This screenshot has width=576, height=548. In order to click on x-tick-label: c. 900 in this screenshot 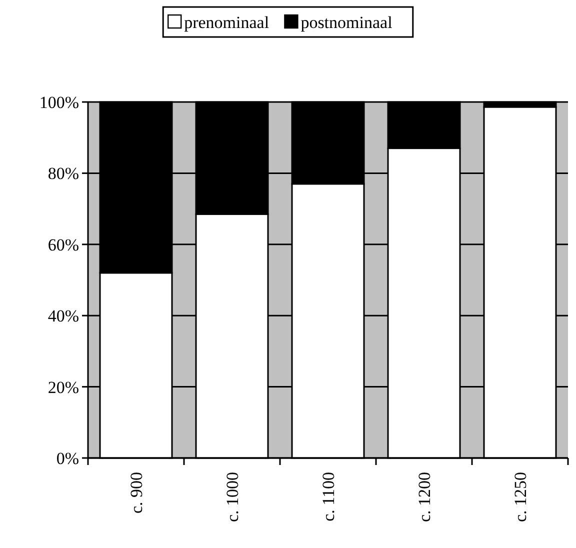, I will do `click(136, 493)`.